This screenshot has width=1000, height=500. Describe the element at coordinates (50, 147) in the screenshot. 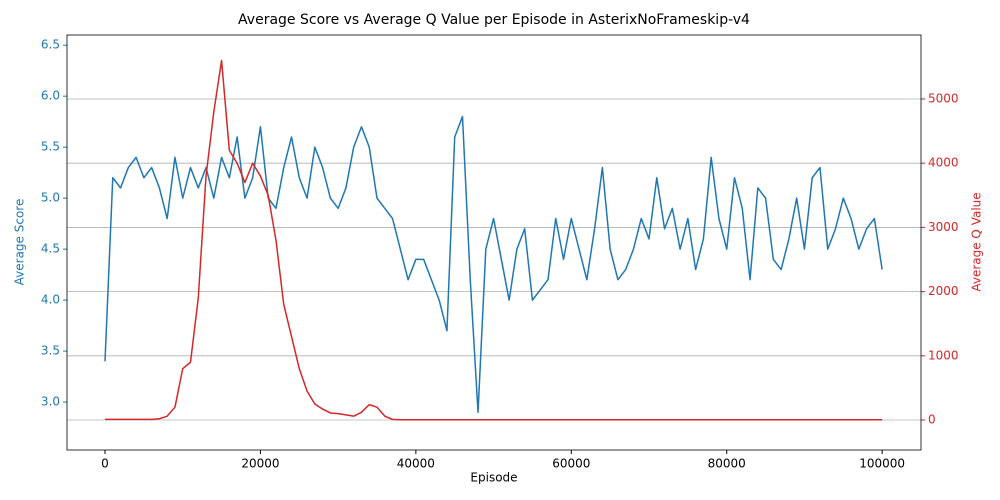

I see `y-tick-label: 5.5` at that location.